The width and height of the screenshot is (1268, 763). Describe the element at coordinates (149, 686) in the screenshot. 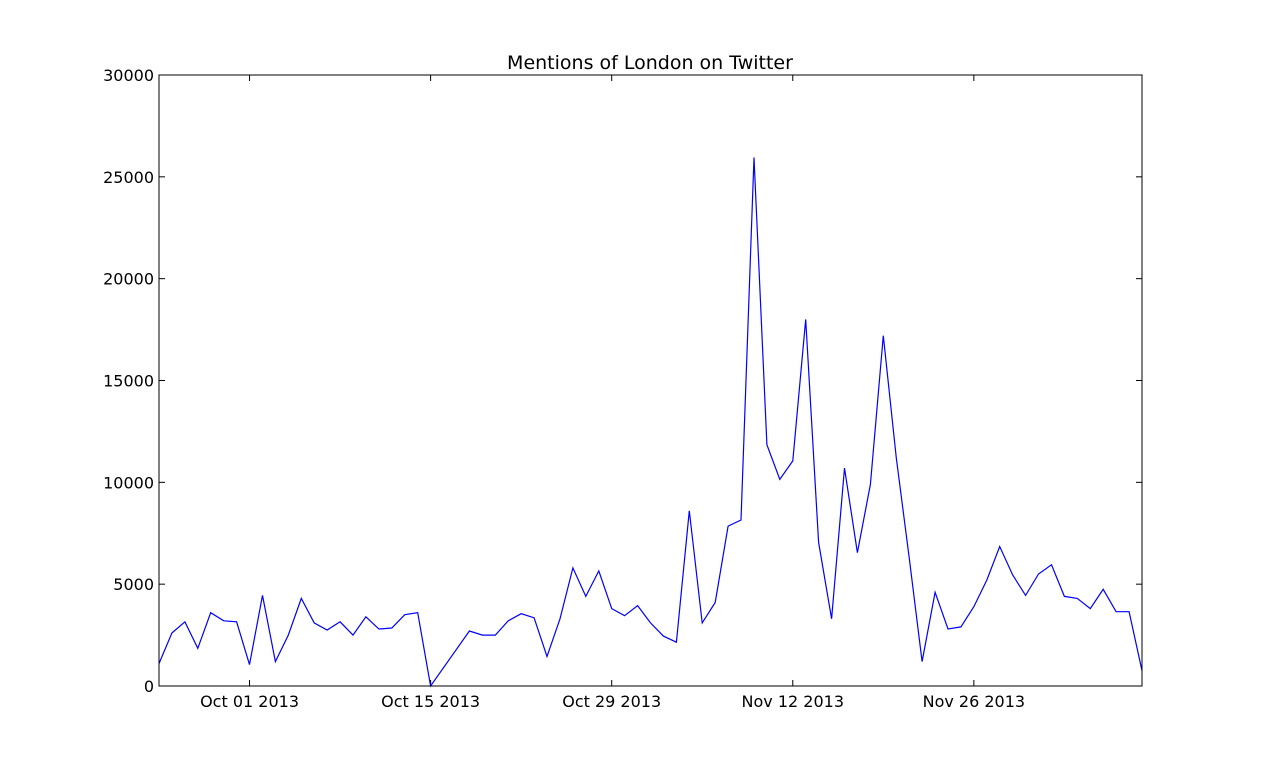

I see `y-tick-label: 0` at that location.